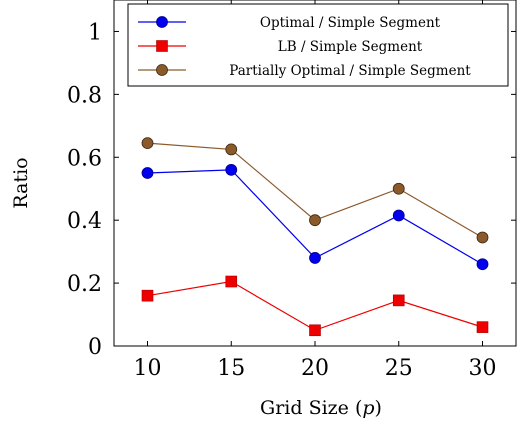  What do you see at coordinates (321, 408) in the screenshot?
I see `x-axis-title: Grid Size (p)` at bounding box center [321, 408].